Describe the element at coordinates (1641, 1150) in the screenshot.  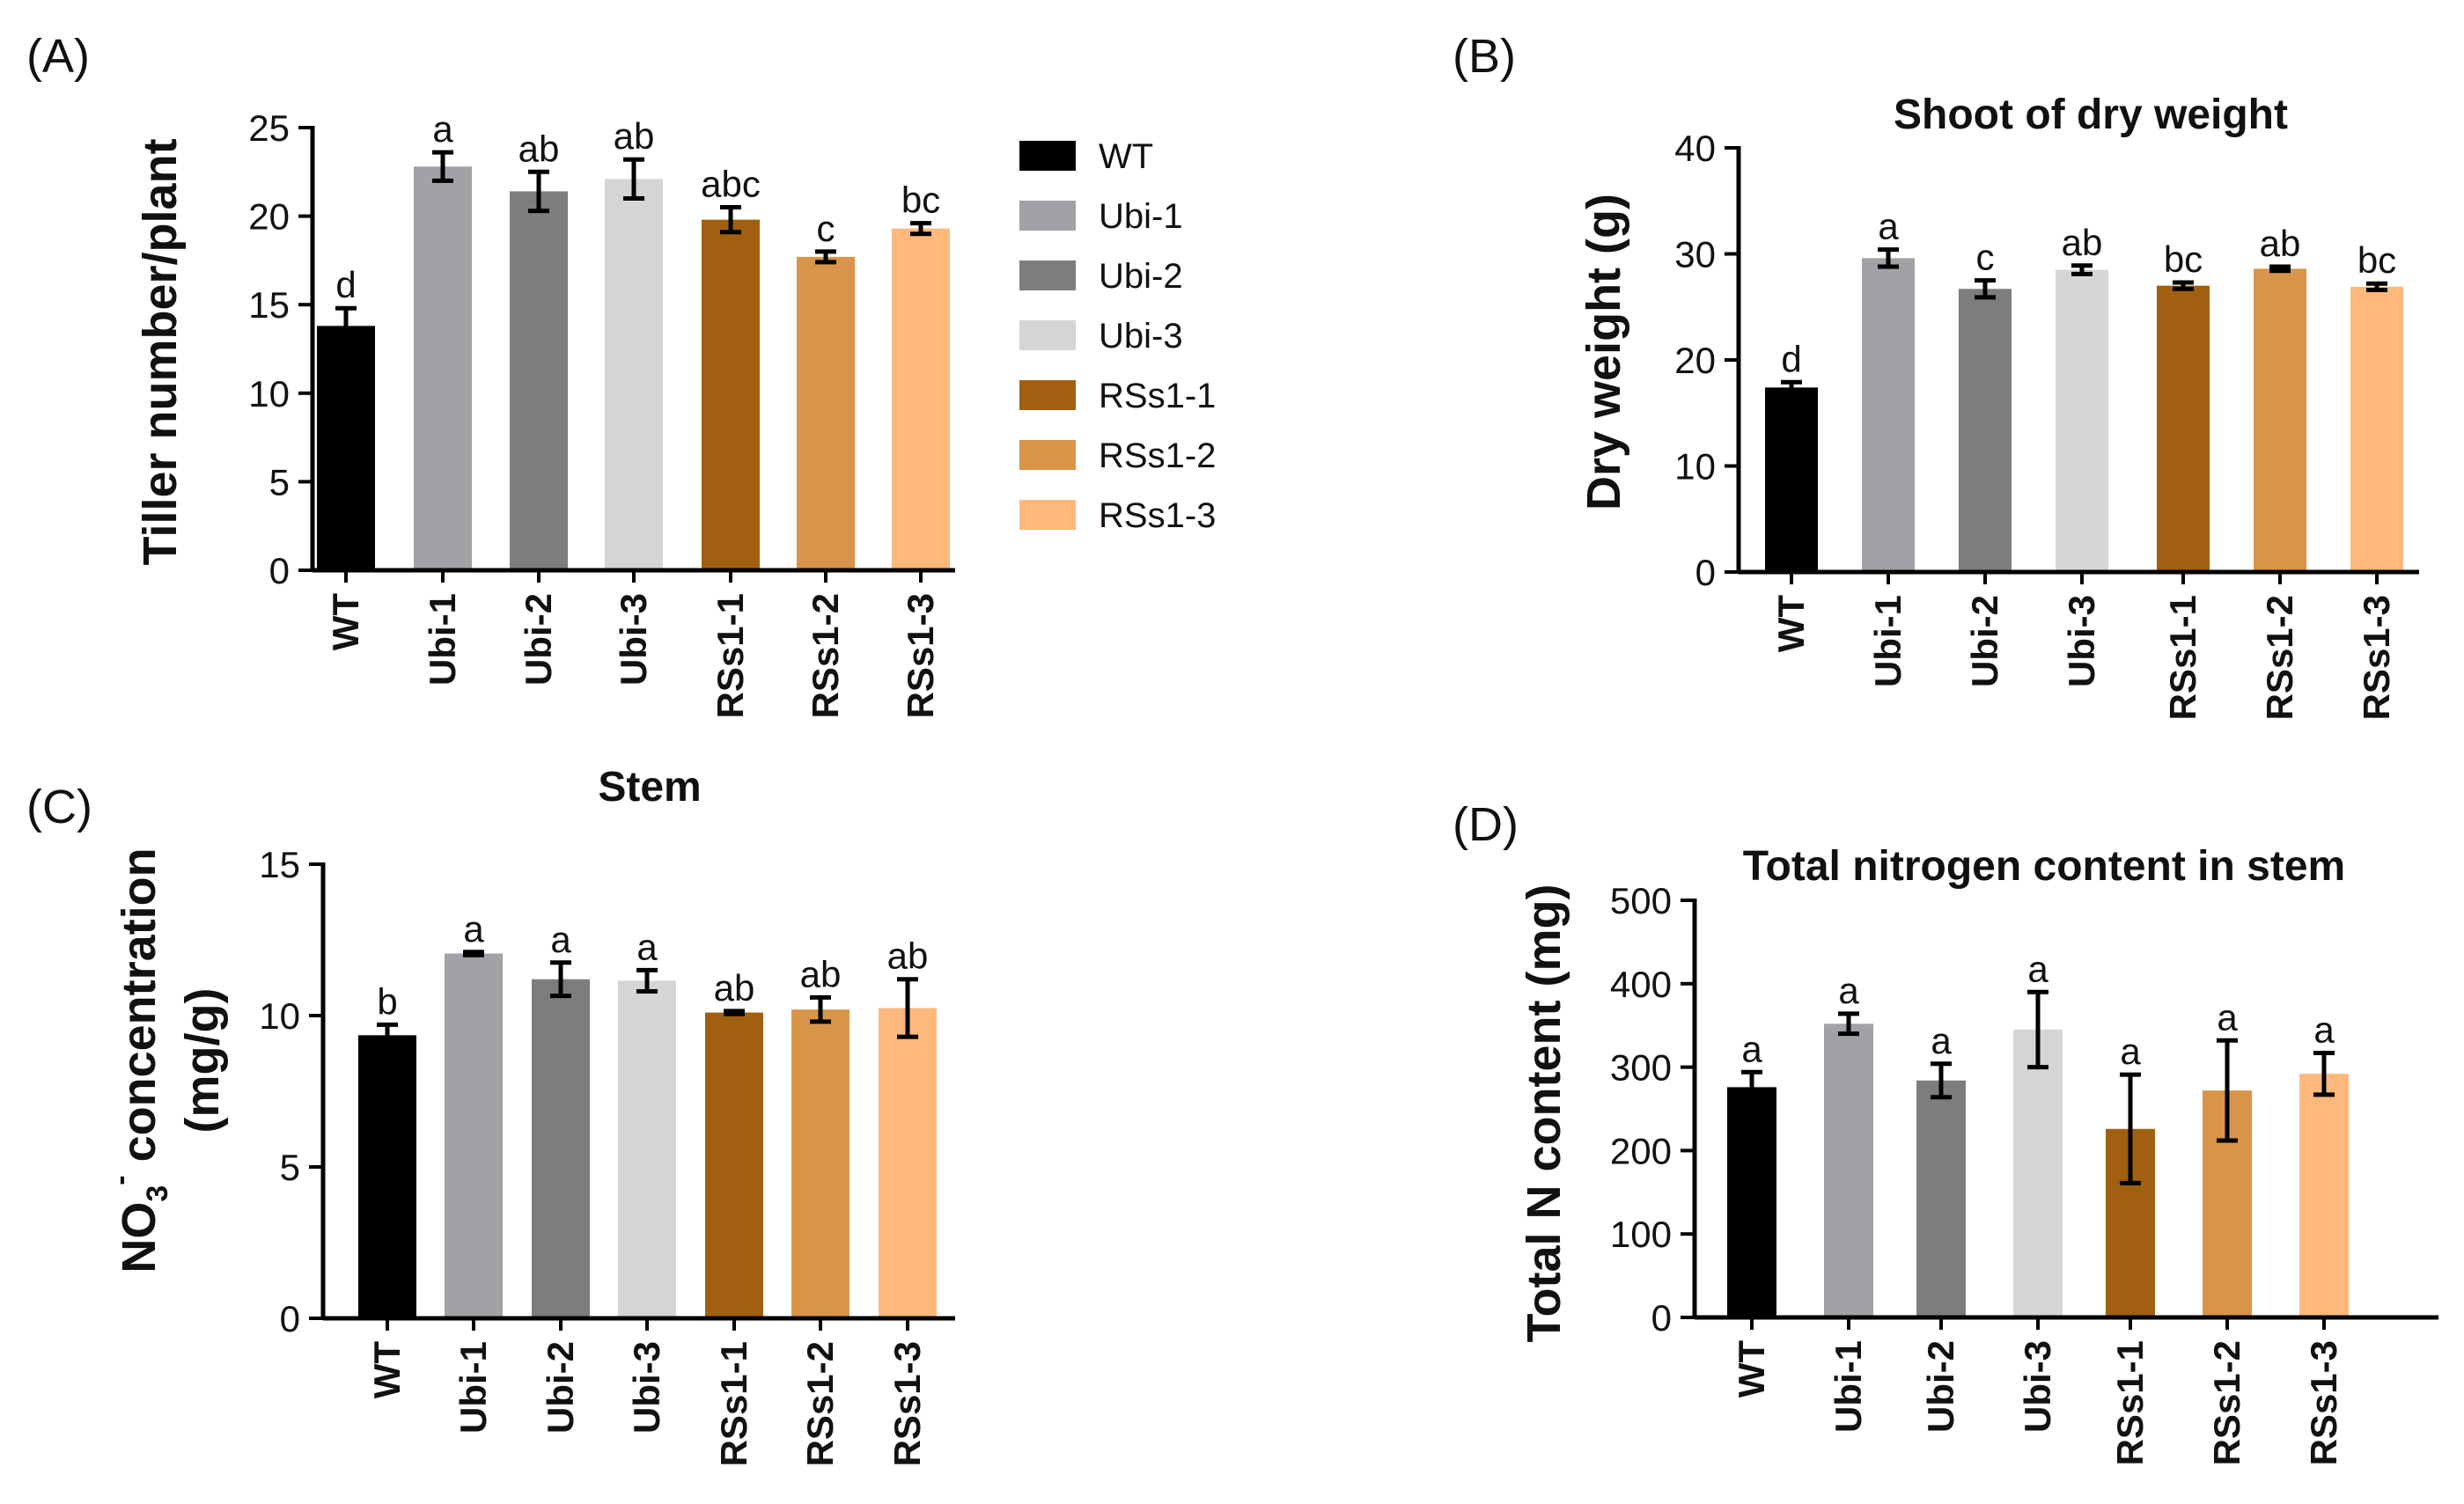
I see `panel-d-y-tick-label-200: 200` at that location.